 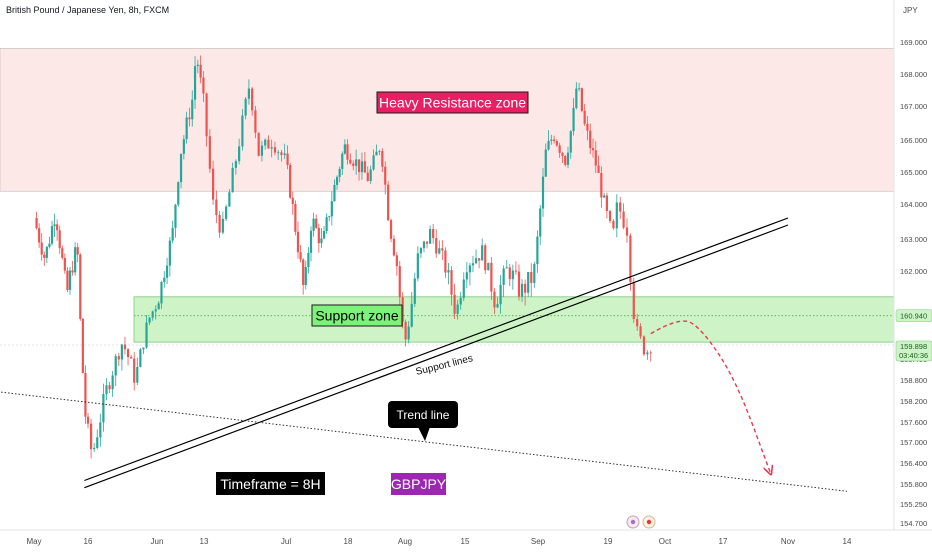 I want to click on price-tick-label: 169.000, so click(x=913, y=42).